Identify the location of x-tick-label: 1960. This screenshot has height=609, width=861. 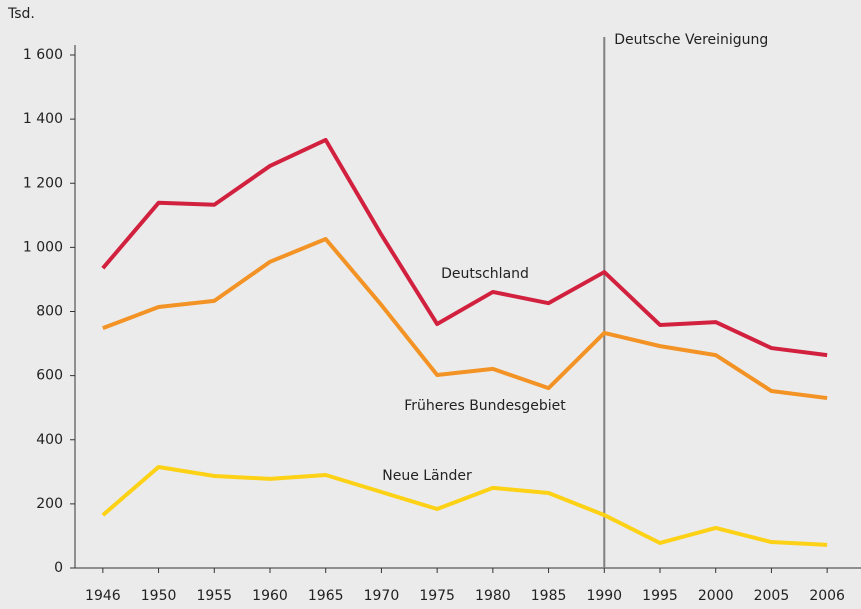
(270, 596).